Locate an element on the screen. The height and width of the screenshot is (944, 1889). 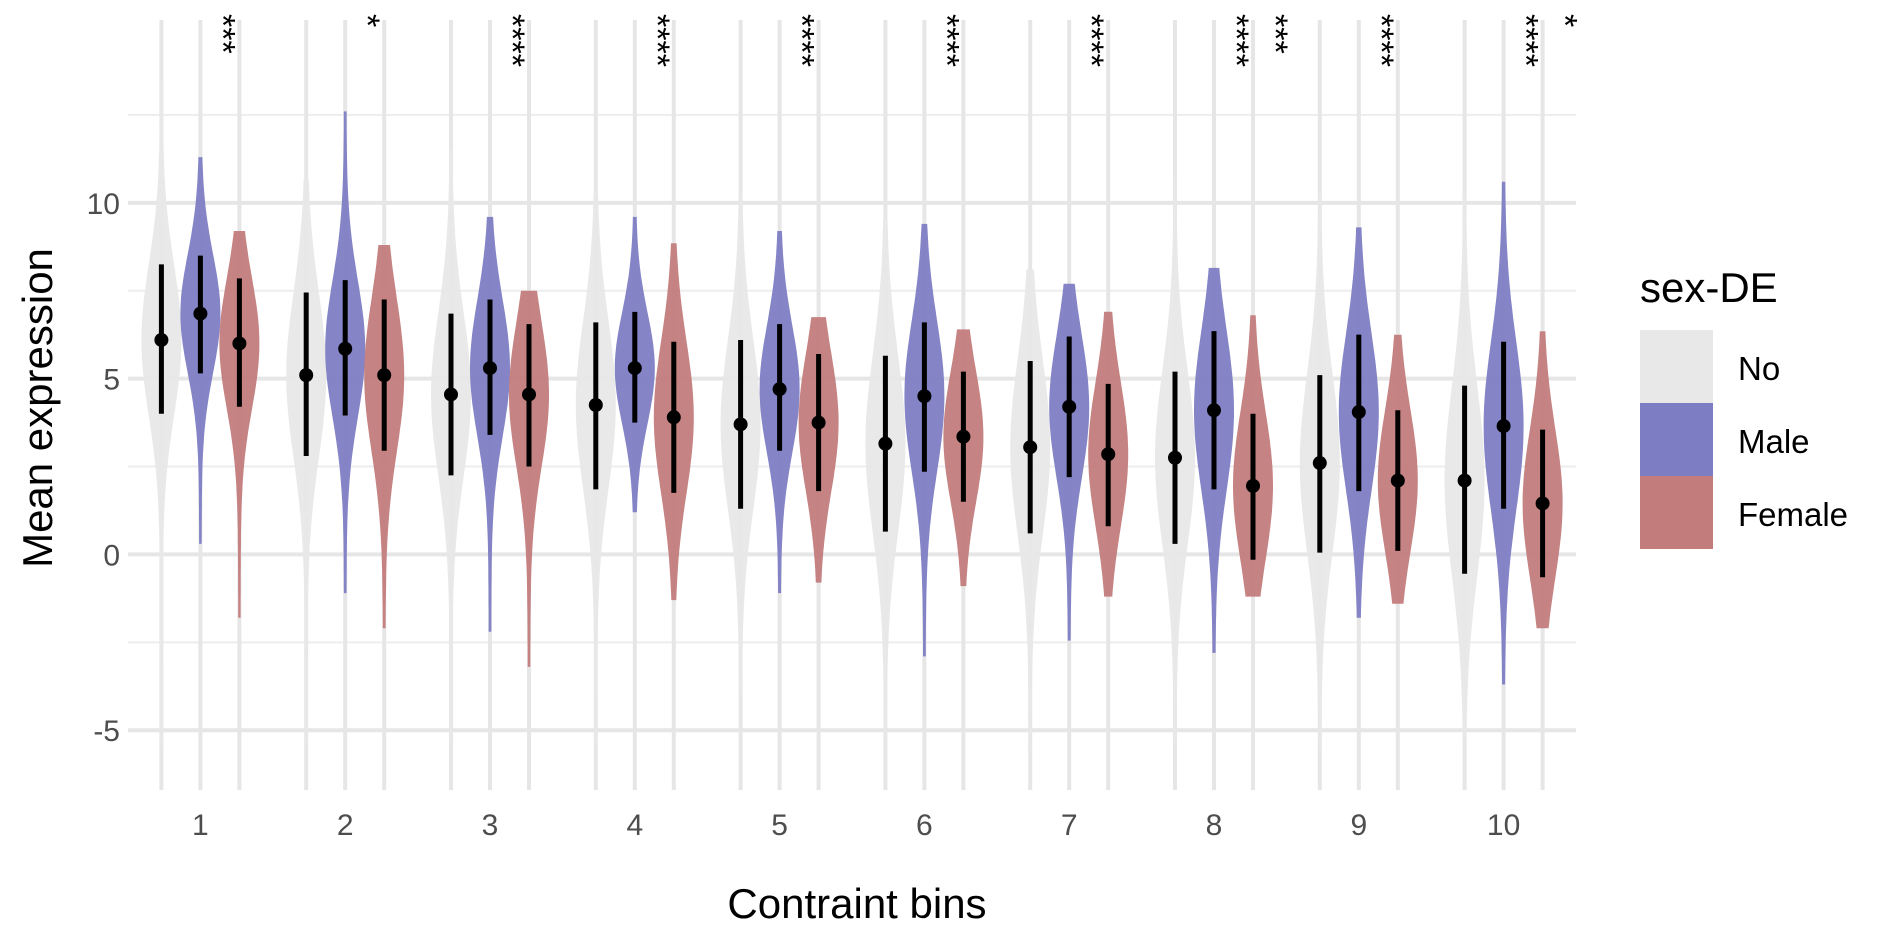
x-tick-label: 6 is located at coordinates (924, 825).